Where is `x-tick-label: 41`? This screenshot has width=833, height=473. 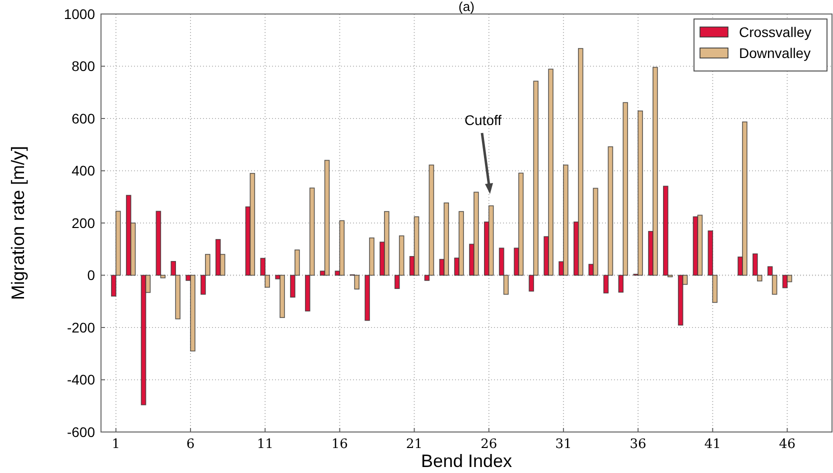
x-tick-label: 41 is located at coordinates (712, 444).